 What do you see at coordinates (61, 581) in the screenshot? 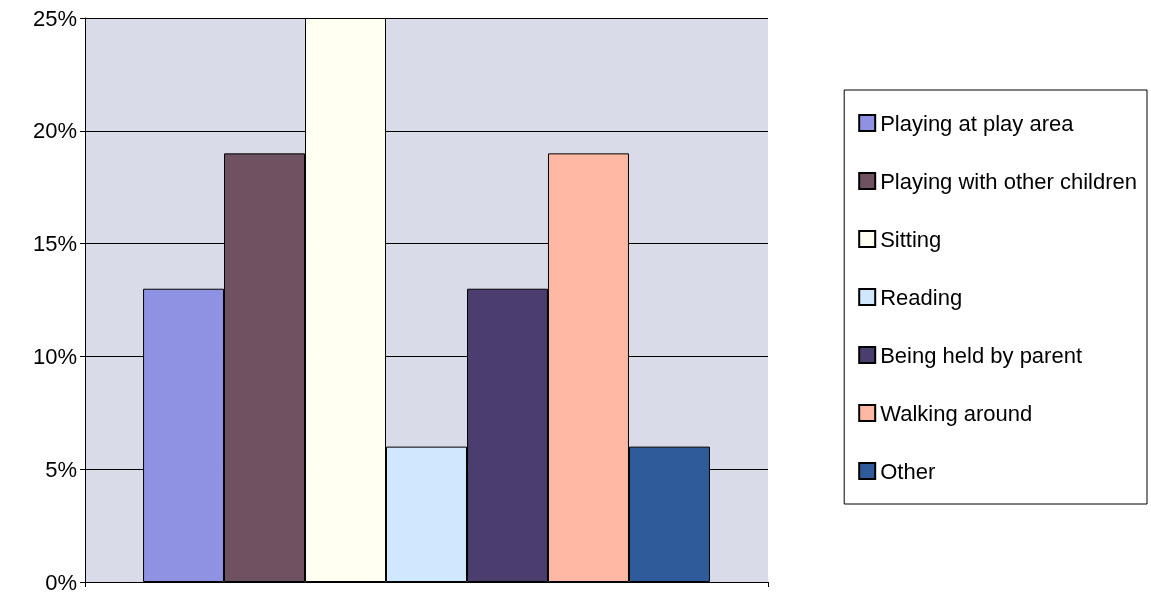
I see `y-tick-label: 0%` at bounding box center [61, 581].